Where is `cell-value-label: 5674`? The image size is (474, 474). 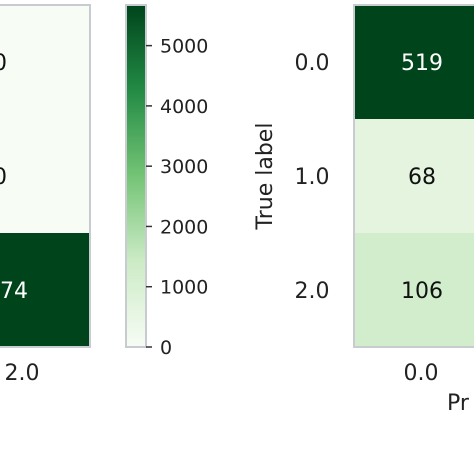 cell-value-label: 5674 is located at coordinates (14, 291).